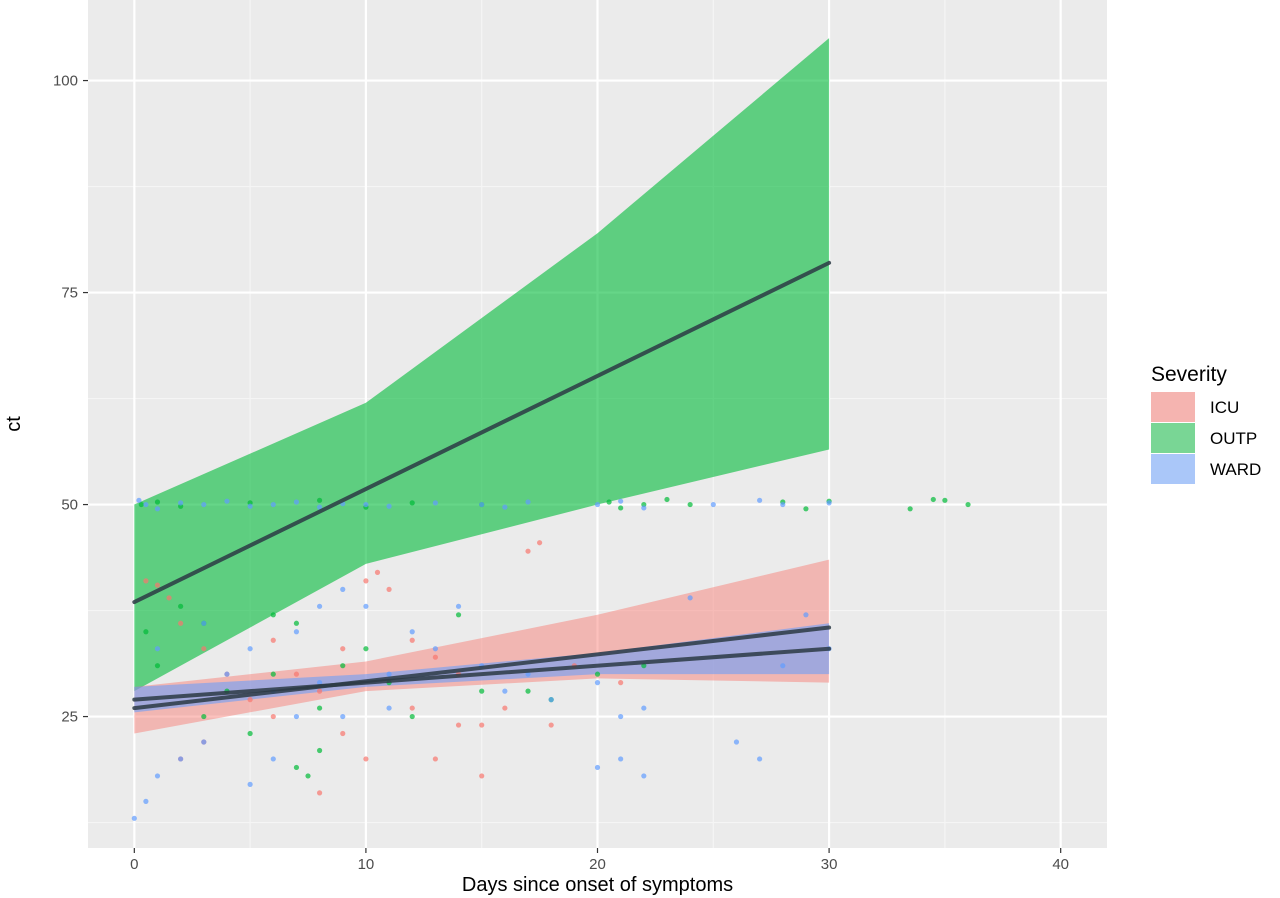  I want to click on x-tick-label: 30, so click(829, 864).